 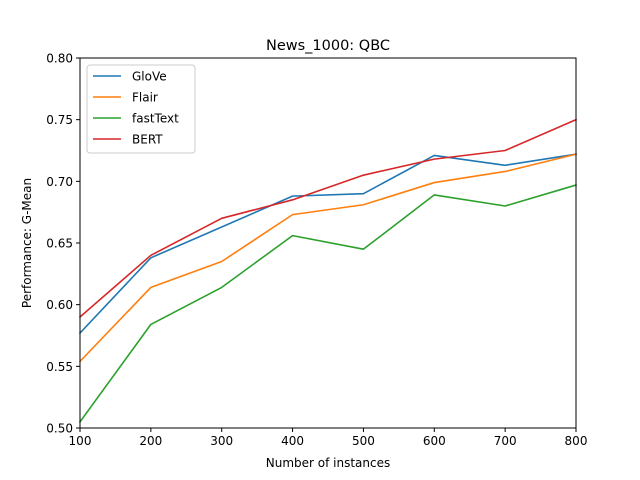 What do you see at coordinates (59, 120) in the screenshot?
I see `y-tick-label: 0.75` at bounding box center [59, 120].